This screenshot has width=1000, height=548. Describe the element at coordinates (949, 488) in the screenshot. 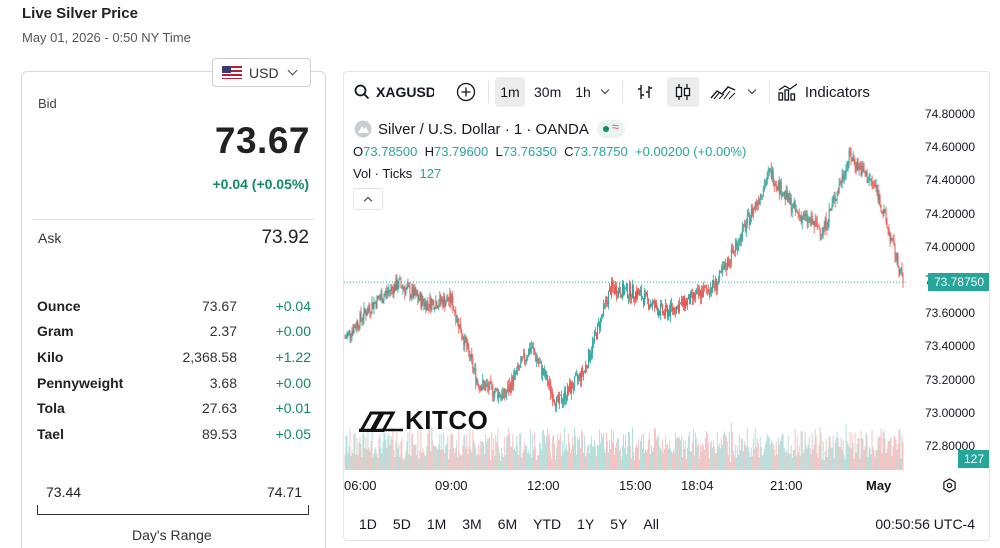

I see `chart-settings-button` at that location.